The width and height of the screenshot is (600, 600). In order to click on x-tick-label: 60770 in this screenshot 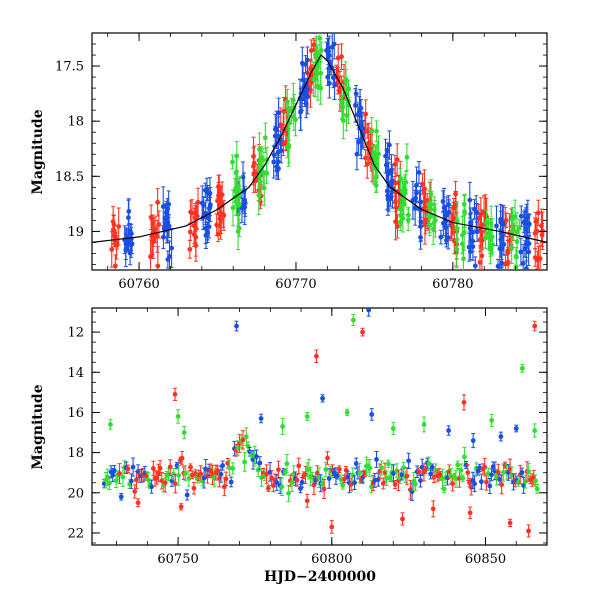, I will do `click(295, 284)`.